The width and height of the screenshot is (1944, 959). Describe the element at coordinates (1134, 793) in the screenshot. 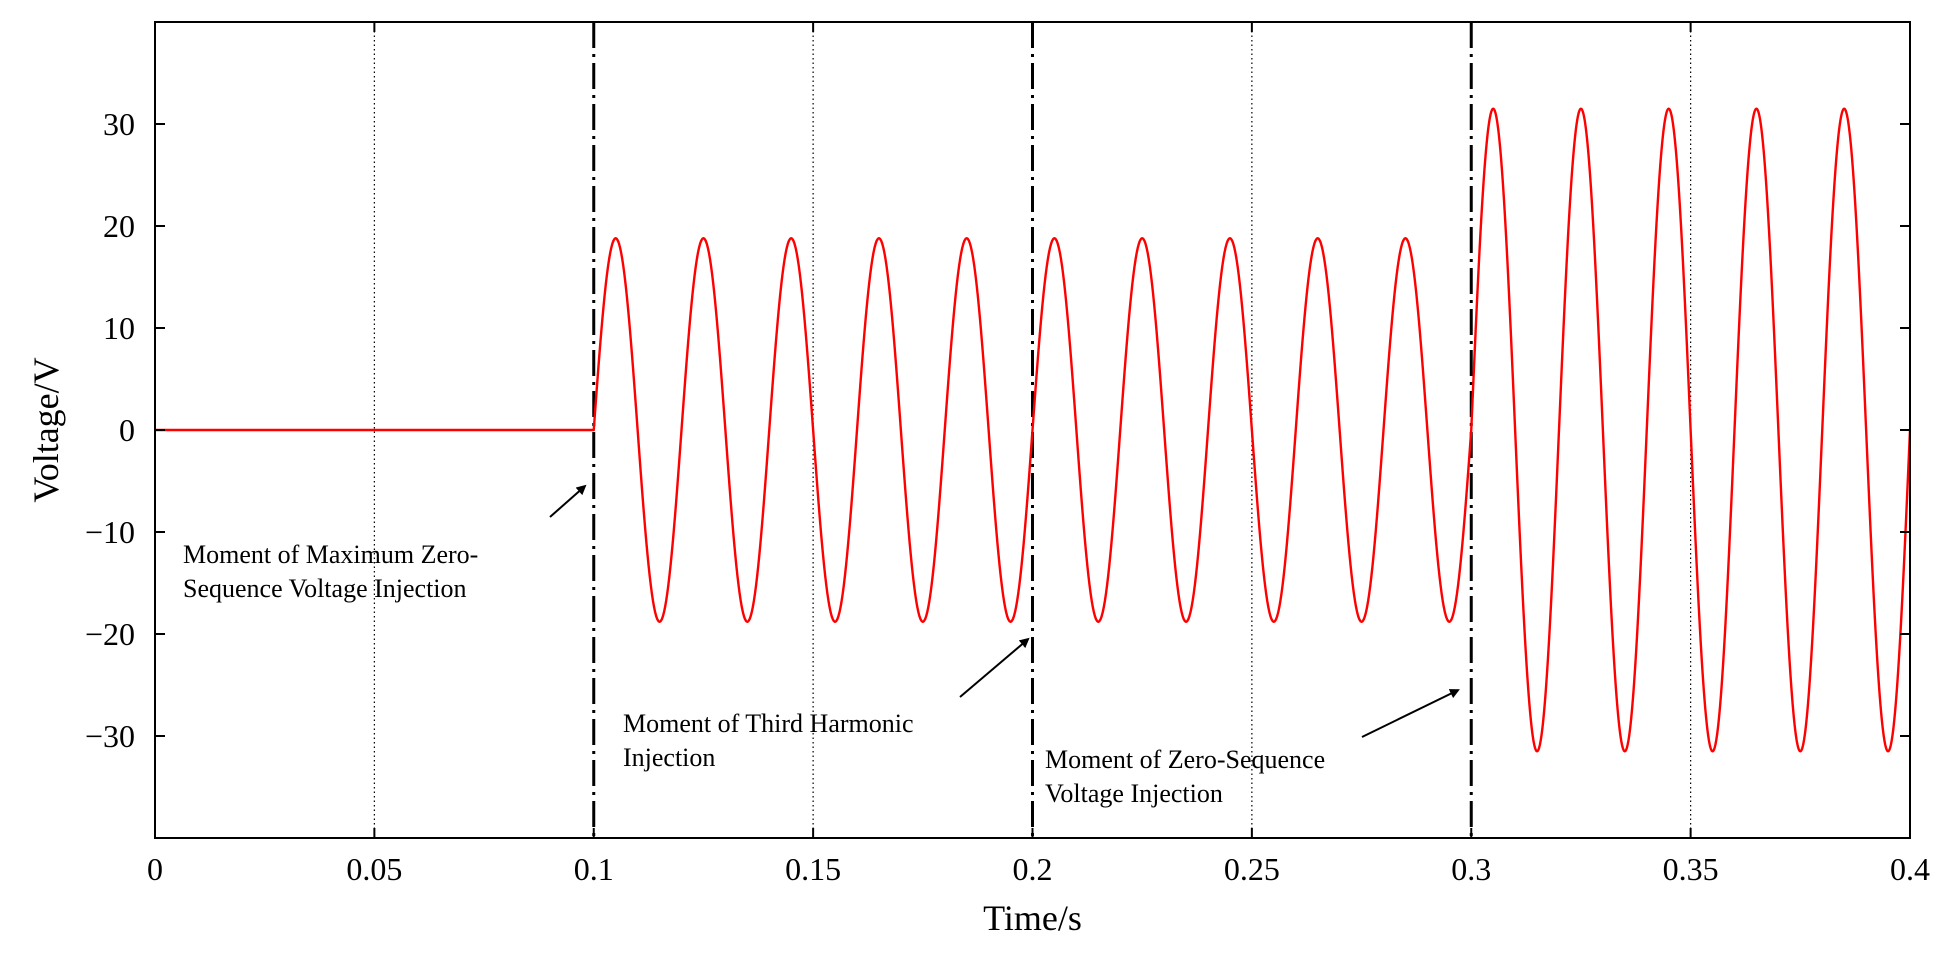

I see `annotation-line: Voltage Injection` at that location.